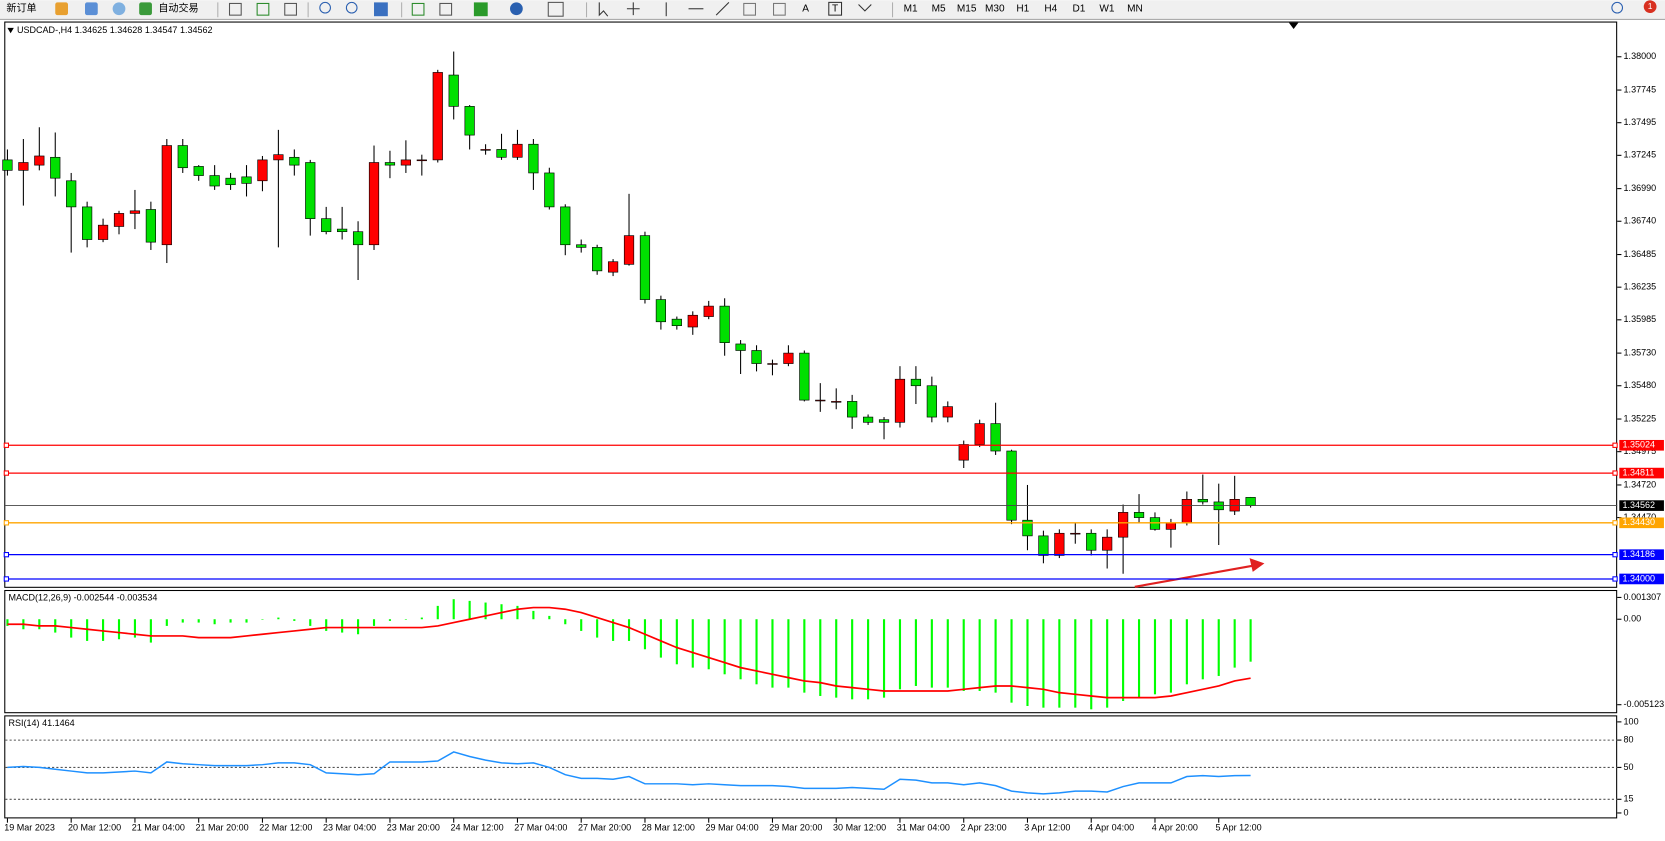 The height and width of the screenshot is (841, 1665). What do you see at coordinates (939, 8) in the screenshot?
I see `timeframe-button: M5` at bounding box center [939, 8].